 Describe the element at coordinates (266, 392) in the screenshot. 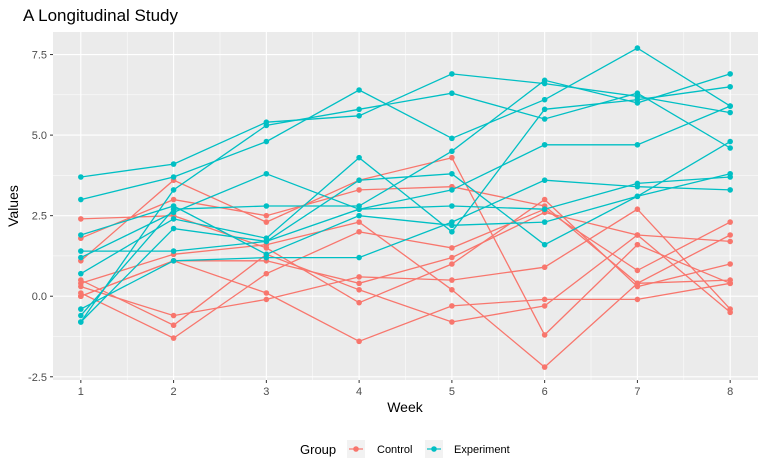

I see `x-tick-label: 3` at that location.